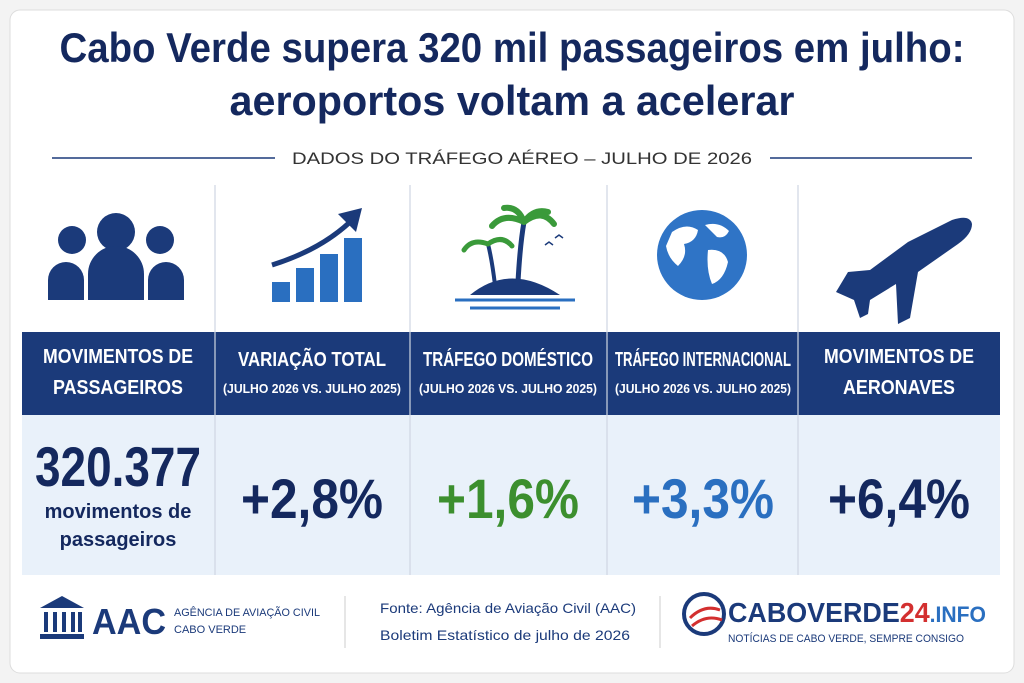 The width and height of the screenshot is (1024, 683). Describe the element at coordinates (116, 256) in the screenshot. I see `people-icon` at that location.